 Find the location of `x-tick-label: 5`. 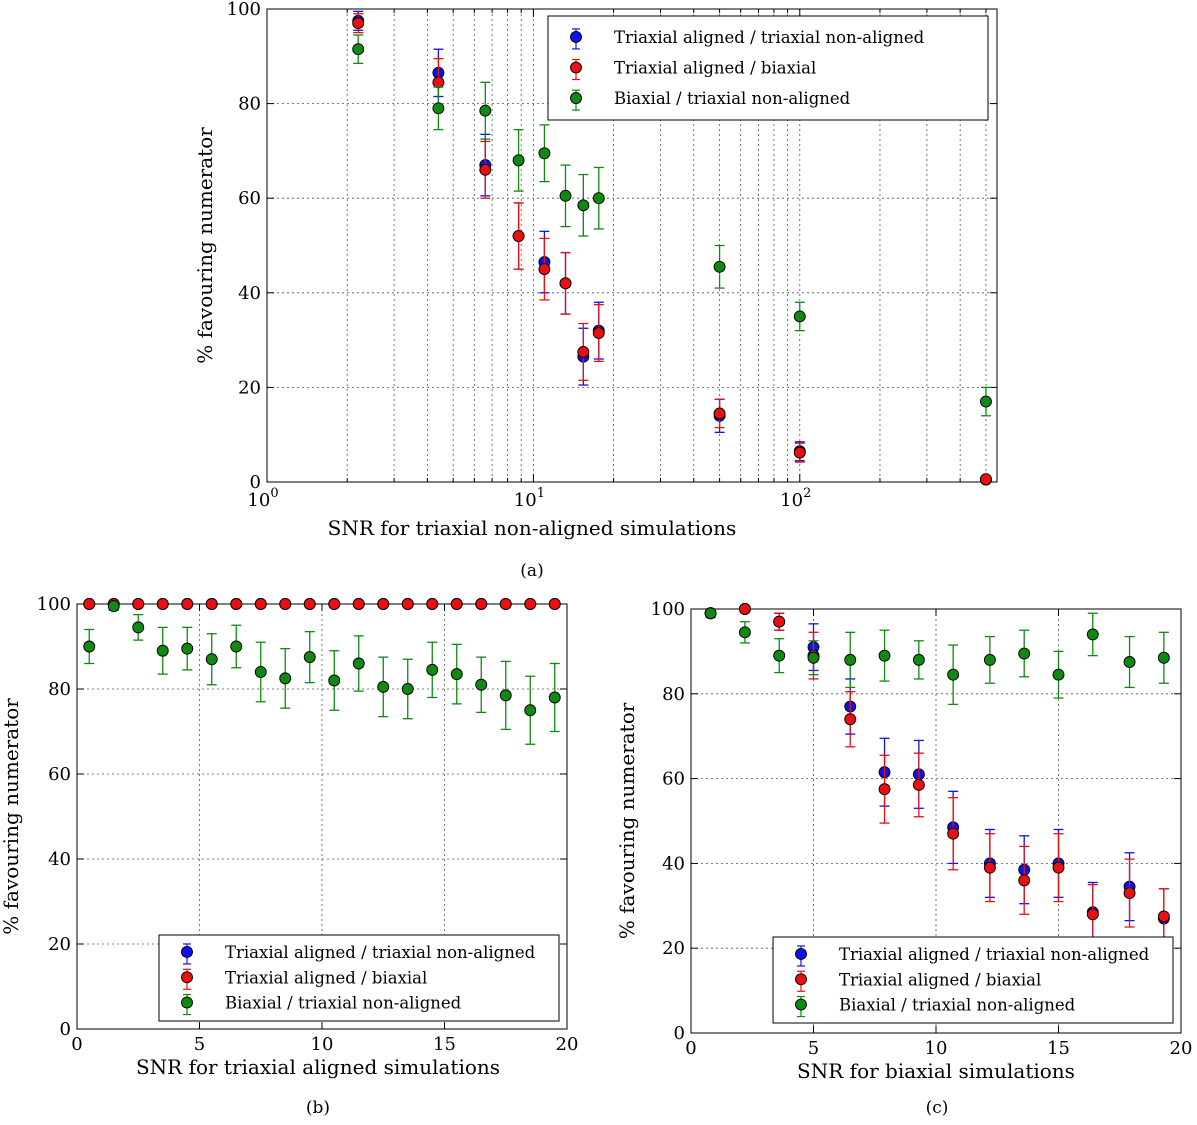

x-tick-label: 5 is located at coordinates (199, 1044).